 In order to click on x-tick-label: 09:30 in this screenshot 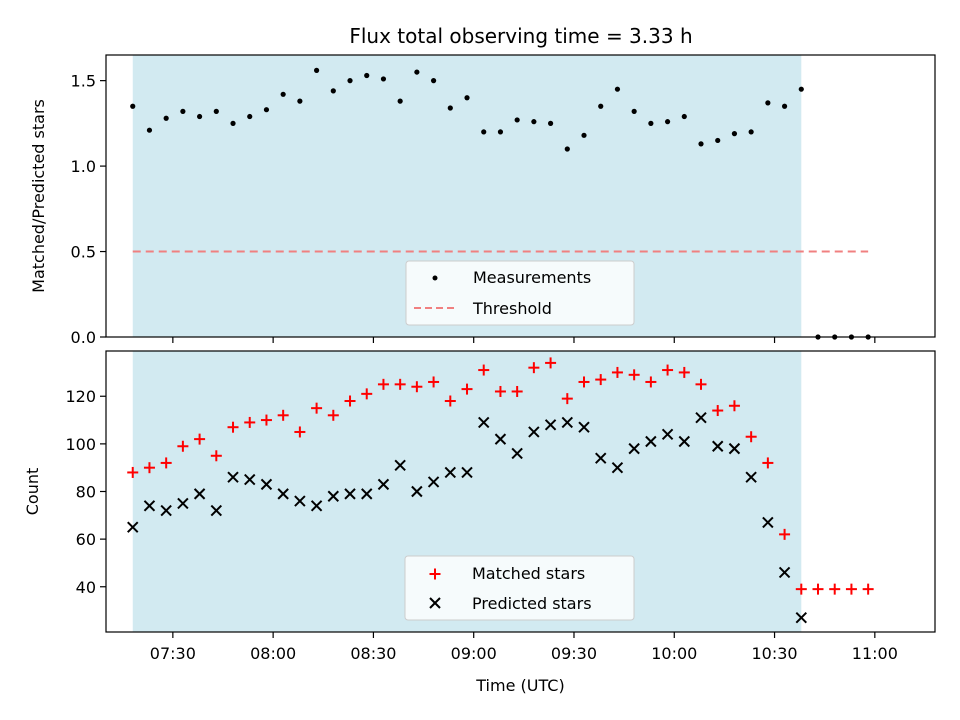, I will do `click(574, 653)`.